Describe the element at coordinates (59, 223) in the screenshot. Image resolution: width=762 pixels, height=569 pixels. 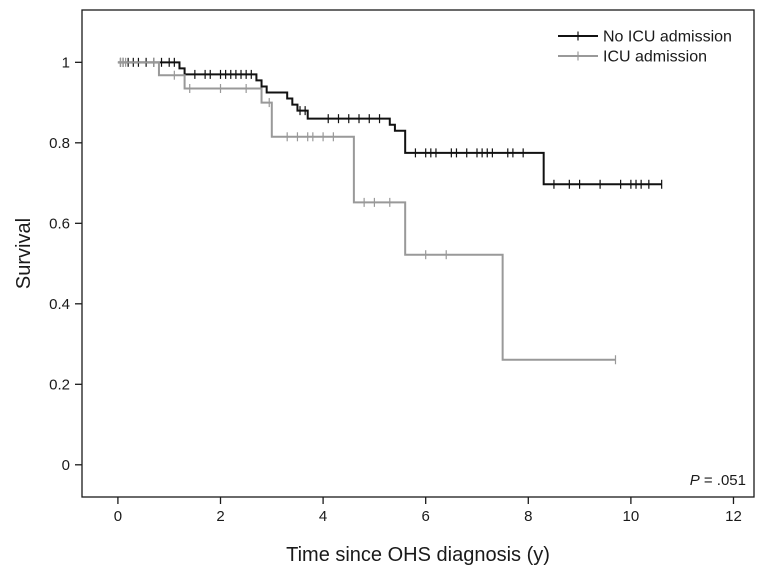
I see `y-tick-label: 0.6` at that location.